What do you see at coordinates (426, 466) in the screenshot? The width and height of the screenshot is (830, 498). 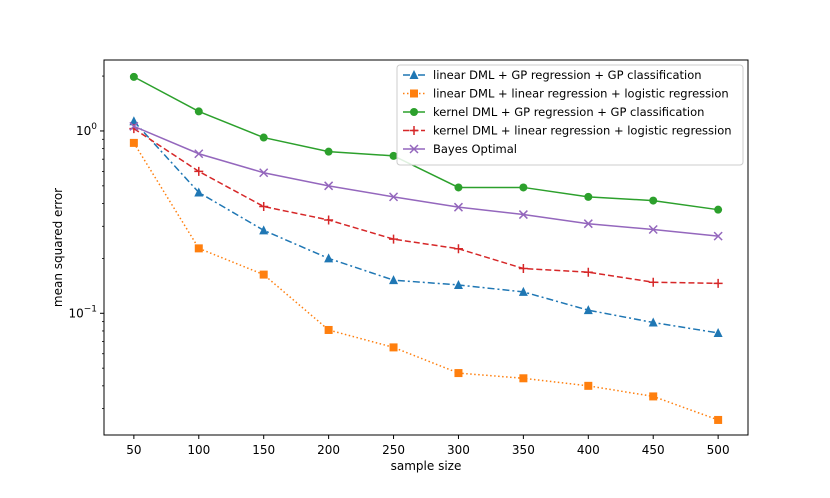 I see `x-axis-label: sample size` at bounding box center [426, 466].